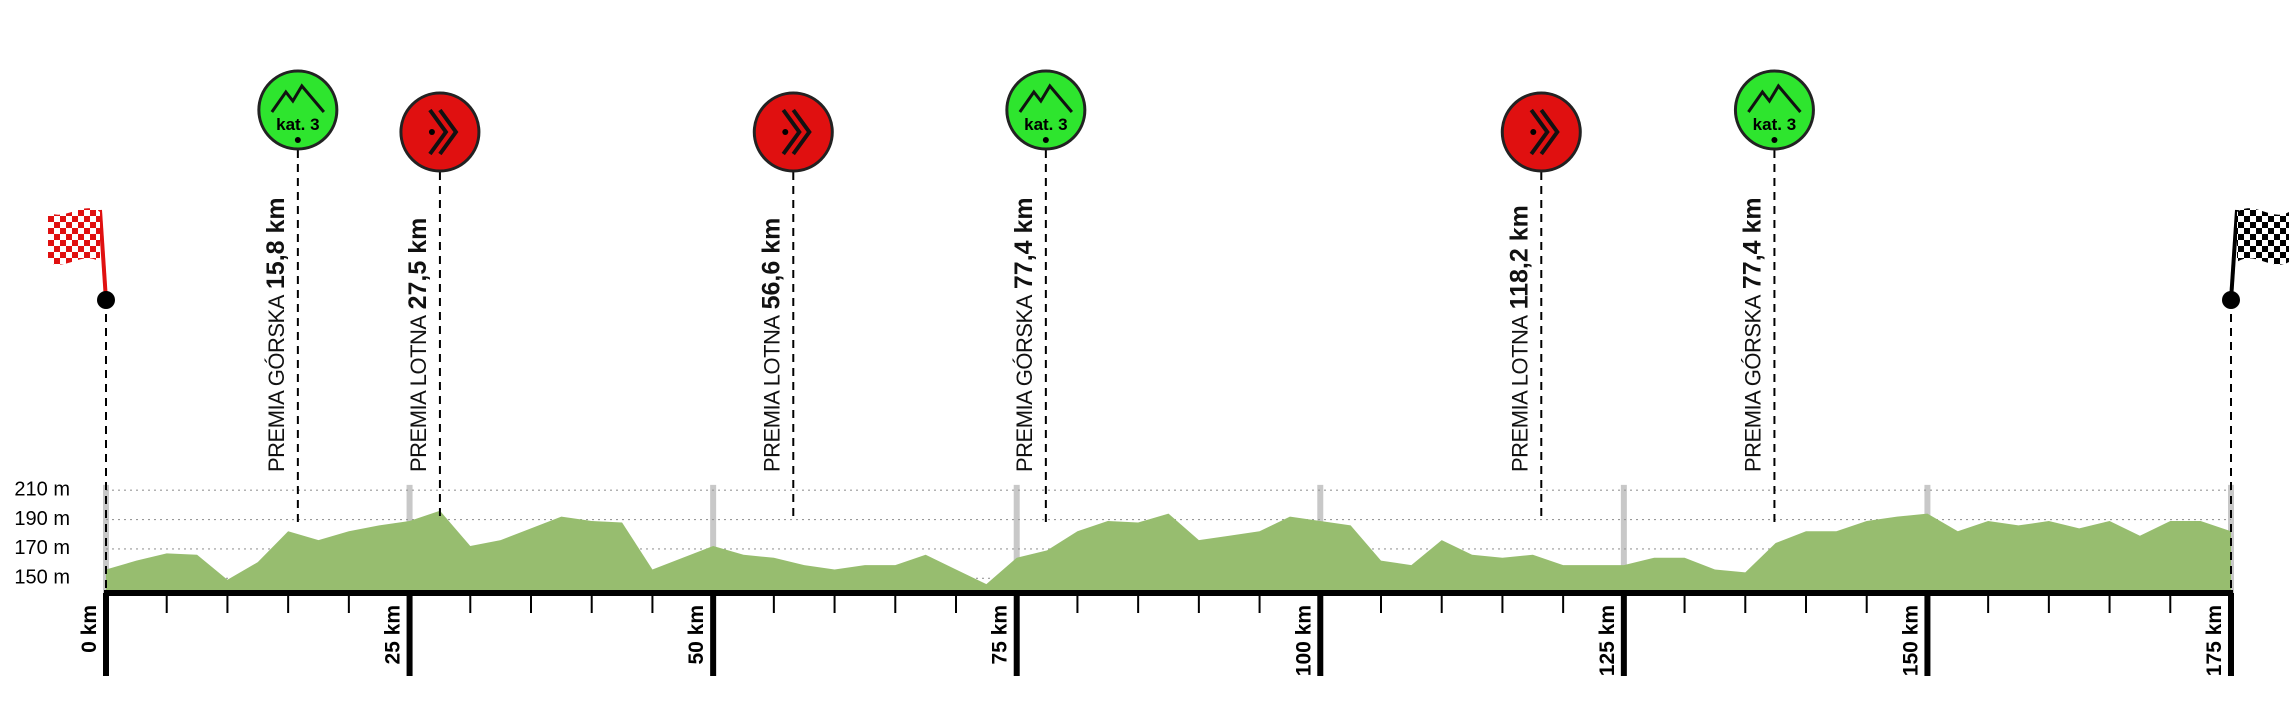  I want to click on marker-label: PREMIA LOTNA 27,5 km, so click(418, 345).